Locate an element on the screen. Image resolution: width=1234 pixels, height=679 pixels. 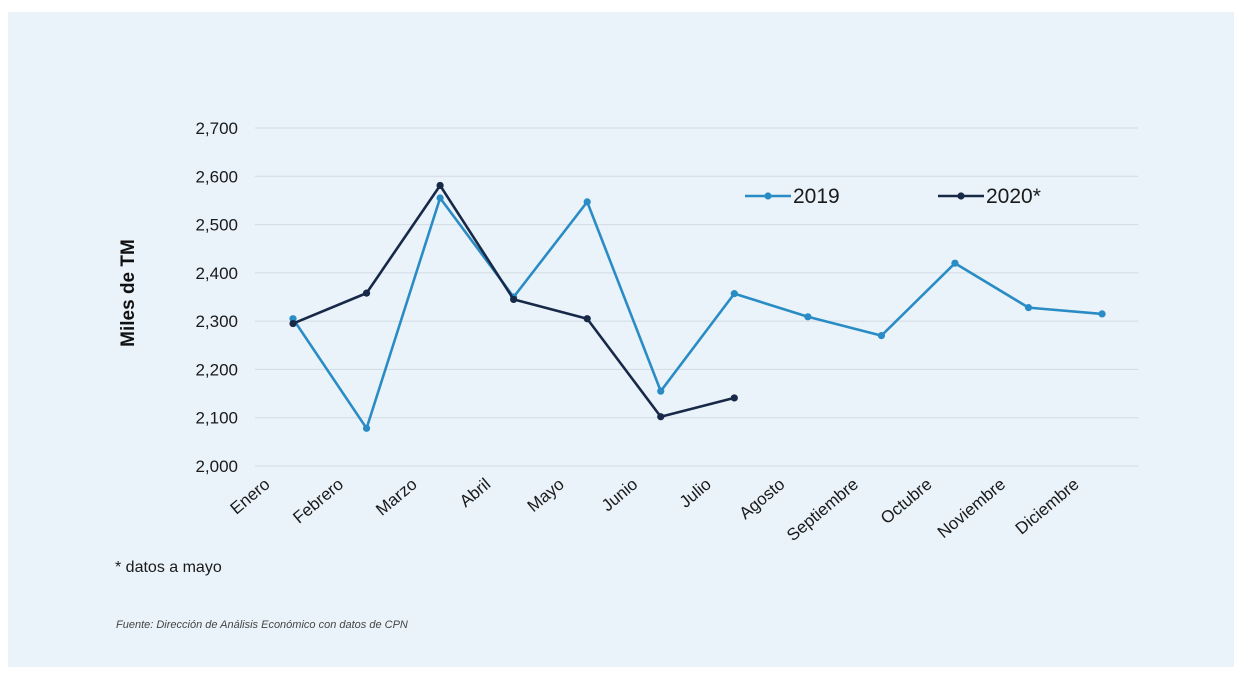
x-tick-label: Enero is located at coordinates (250, 497).